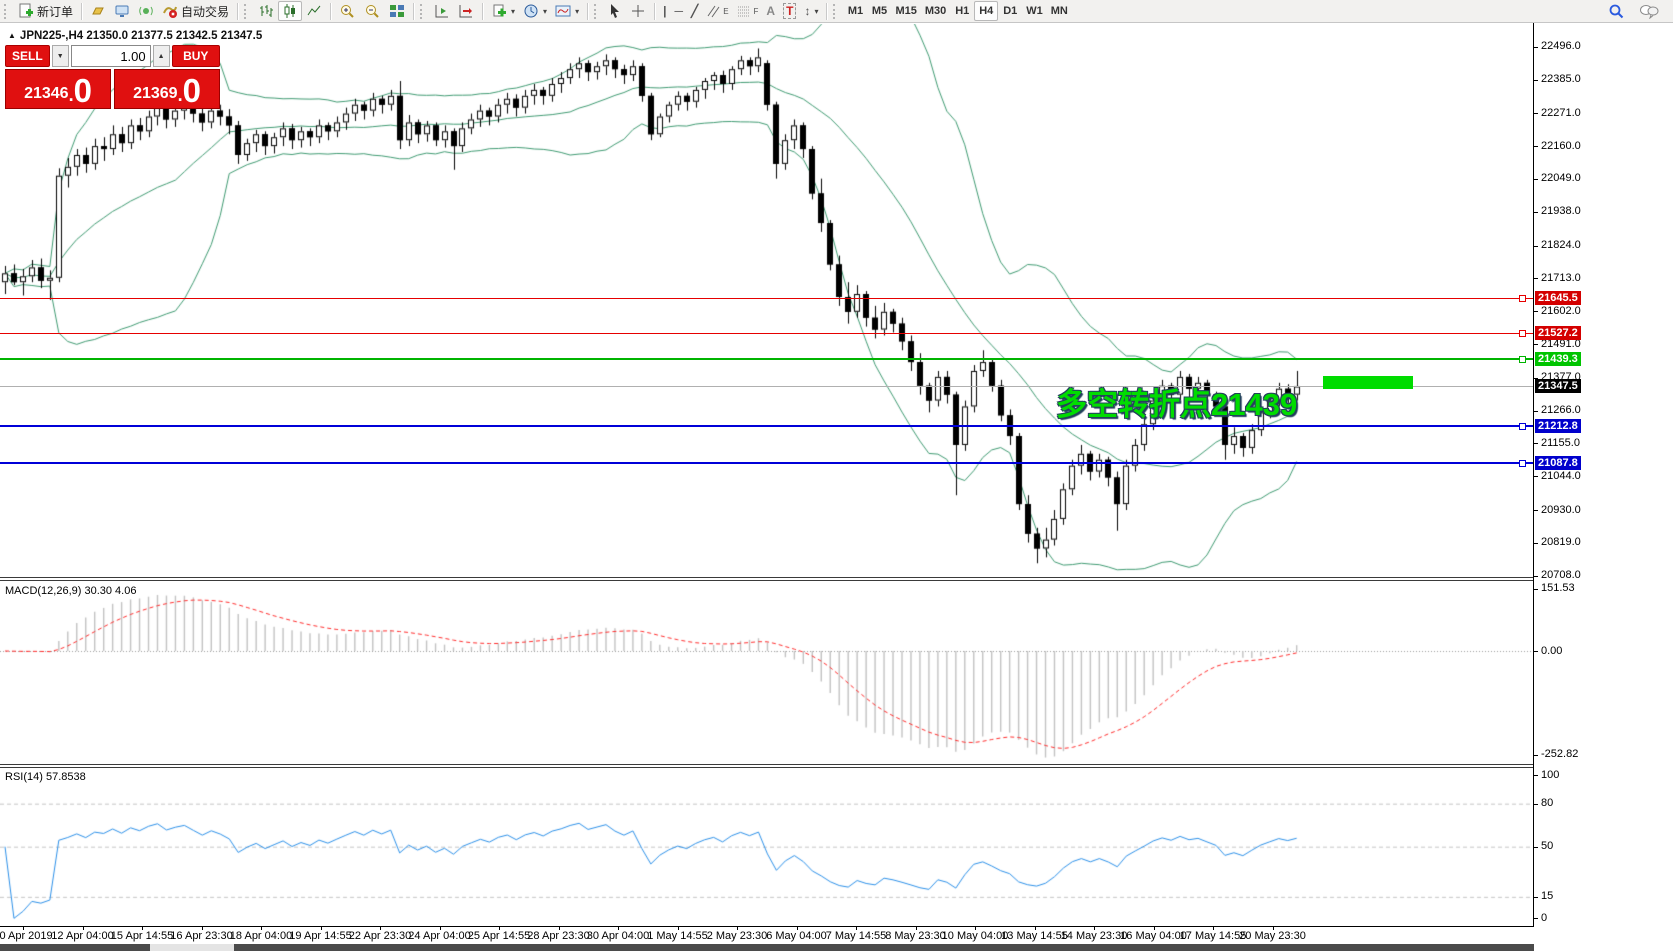 This screenshot has height=951, width=1673. I want to click on timeframe-m5-button: M5, so click(879, 11).